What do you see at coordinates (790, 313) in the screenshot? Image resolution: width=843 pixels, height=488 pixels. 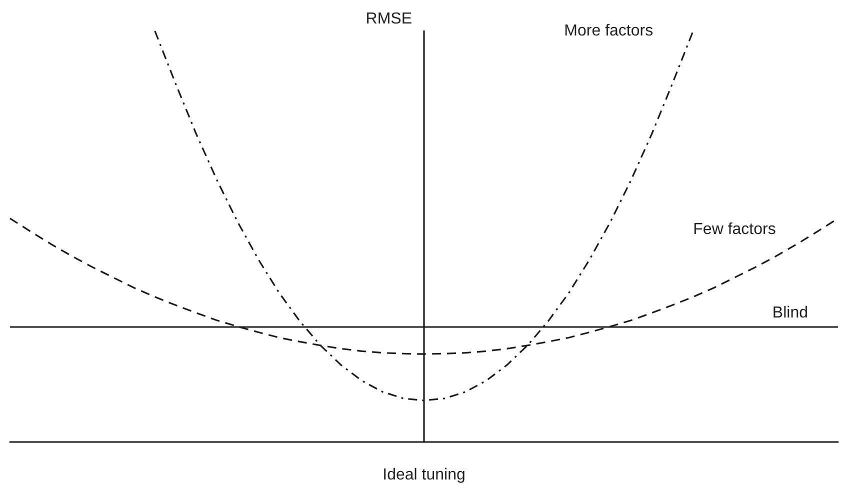 I see `ref-line-label: Blind` at bounding box center [790, 313].